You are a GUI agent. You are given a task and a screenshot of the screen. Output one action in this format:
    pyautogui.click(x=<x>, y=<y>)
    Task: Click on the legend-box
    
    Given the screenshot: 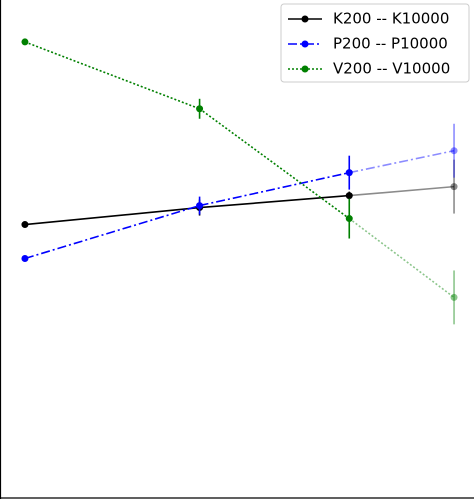 What is the action you would take?
    pyautogui.click(x=375, y=43)
    